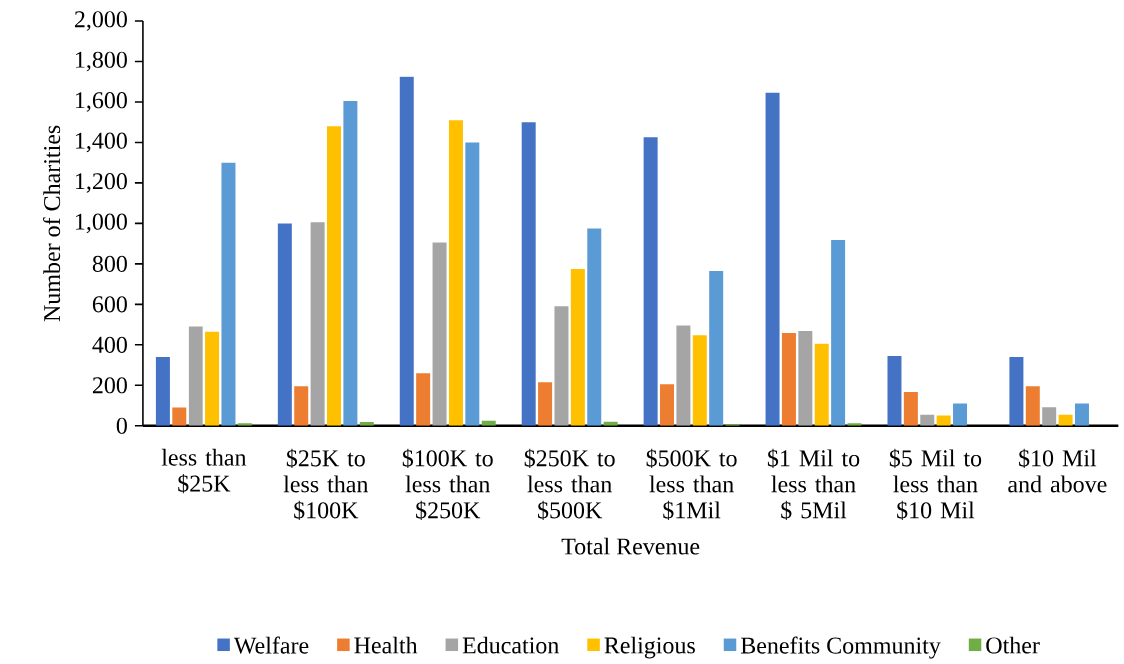 The image size is (1124, 664). What do you see at coordinates (52, 223) in the screenshot?
I see `y-axis-title: Number of Charities` at bounding box center [52, 223].